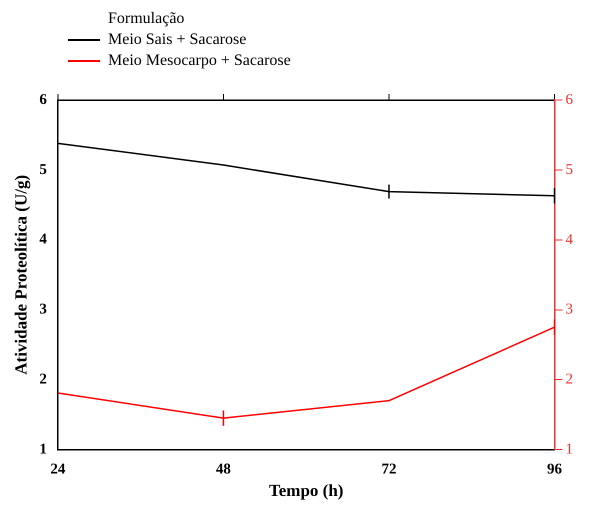  Describe the element at coordinates (570, 240) in the screenshot. I see `y2-tick-label: 4` at that location.